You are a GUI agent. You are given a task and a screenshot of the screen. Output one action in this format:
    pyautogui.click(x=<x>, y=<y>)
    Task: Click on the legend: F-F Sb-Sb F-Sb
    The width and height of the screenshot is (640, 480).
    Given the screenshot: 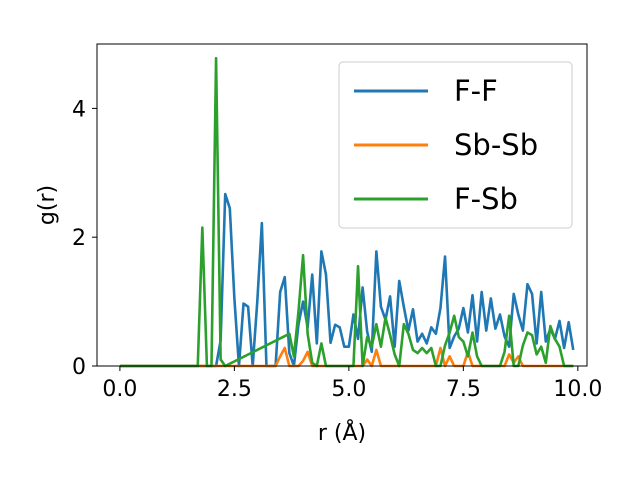 What is the action you would take?
    pyautogui.click(x=455, y=145)
    